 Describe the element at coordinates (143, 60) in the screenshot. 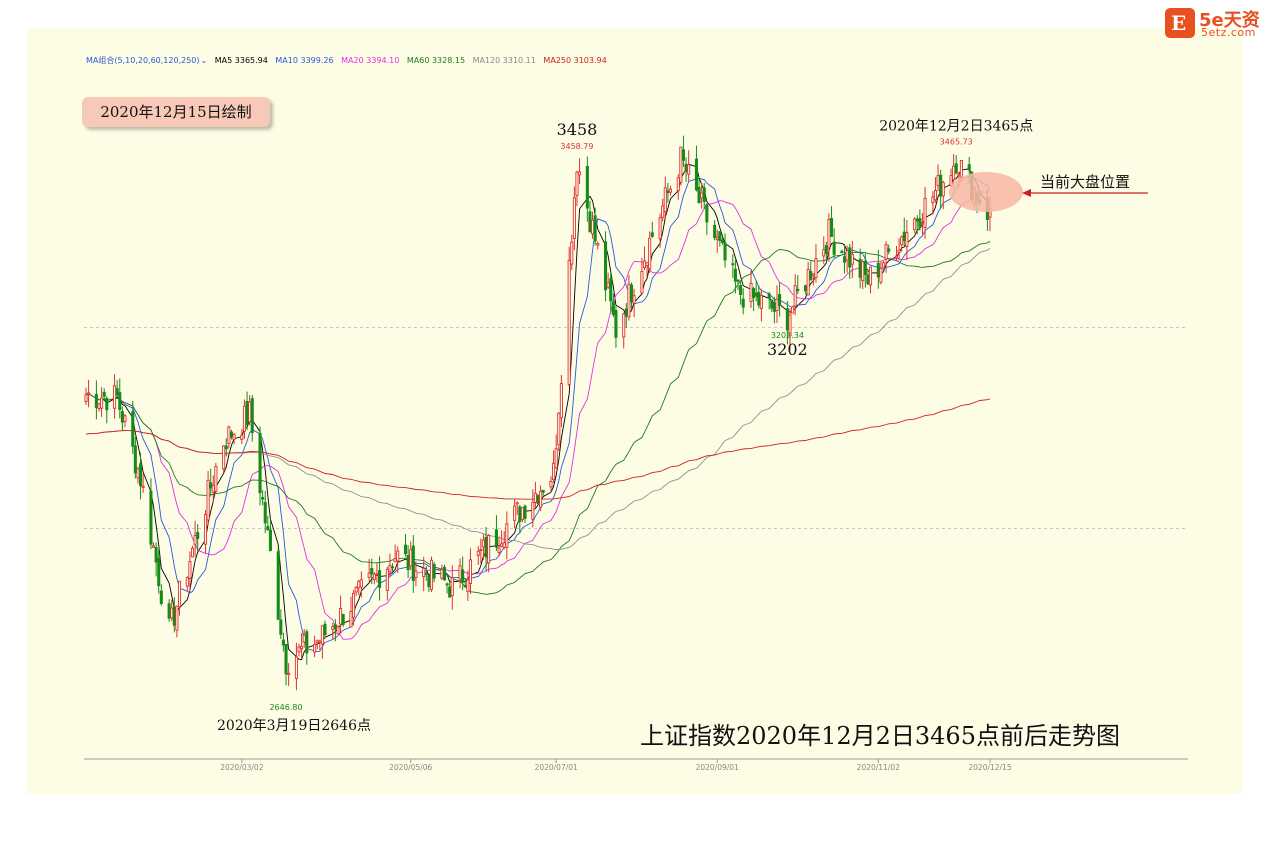

I see `ma-legend-group: MA组合(5,10,20,60,120,250)` at that location.